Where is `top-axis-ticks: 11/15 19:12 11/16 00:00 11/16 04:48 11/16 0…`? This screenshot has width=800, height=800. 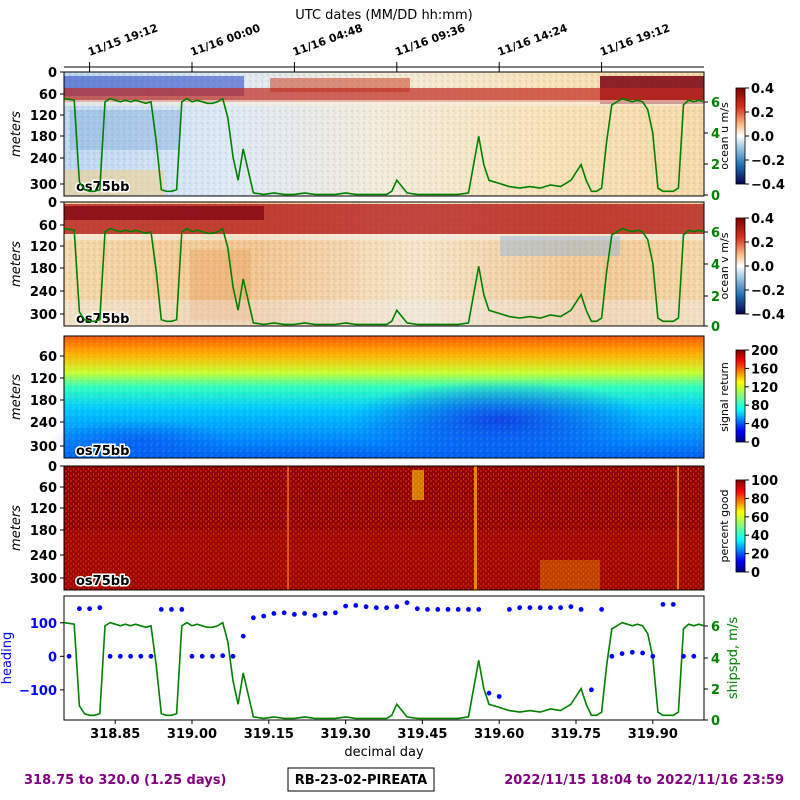
top-axis-ticks: 11/15 19:12 11/16 00:00 11/16 04:48 11/16 0… is located at coordinates (379, 46).